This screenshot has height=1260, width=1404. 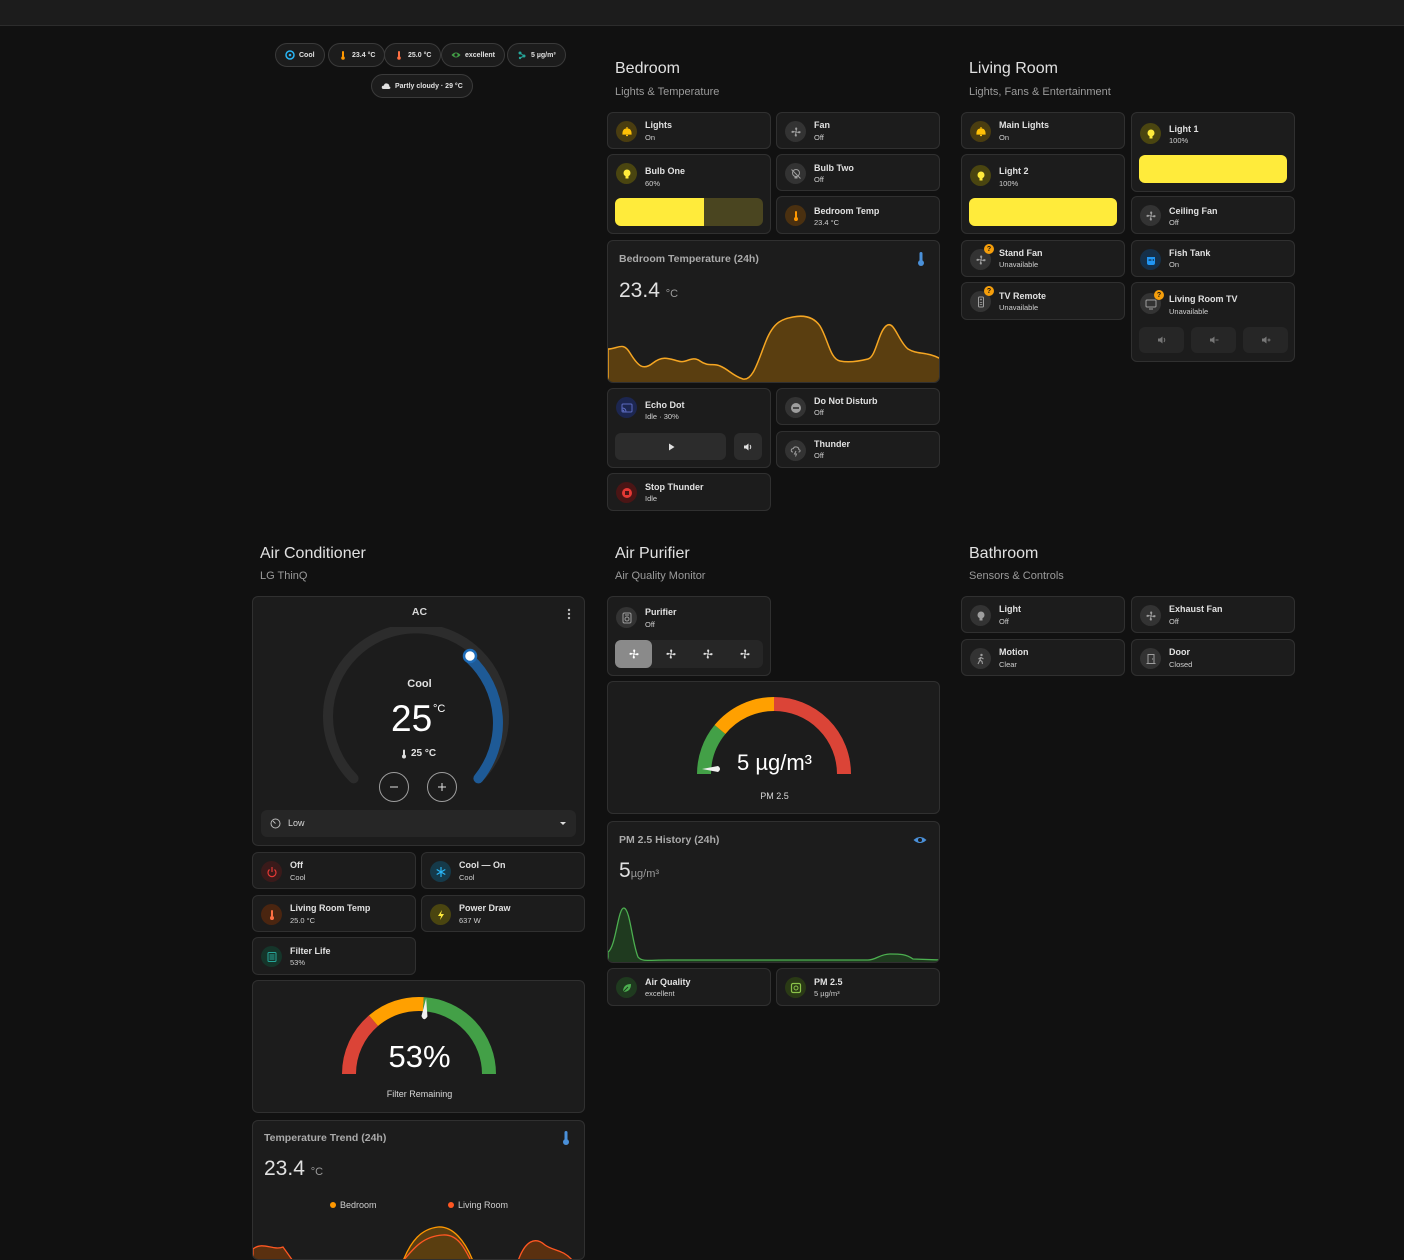 What do you see at coordinates (429, 86) in the screenshot?
I see `chip-label: Partly cloudy · 29 °C` at bounding box center [429, 86].